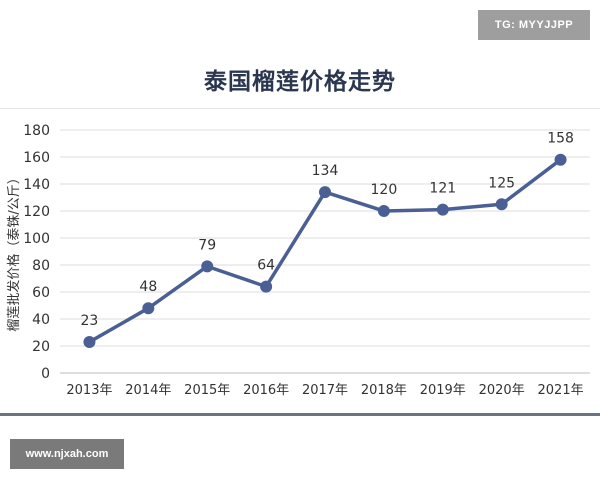  What do you see at coordinates (266, 266) in the screenshot?
I see `data-label: 64` at bounding box center [266, 266].